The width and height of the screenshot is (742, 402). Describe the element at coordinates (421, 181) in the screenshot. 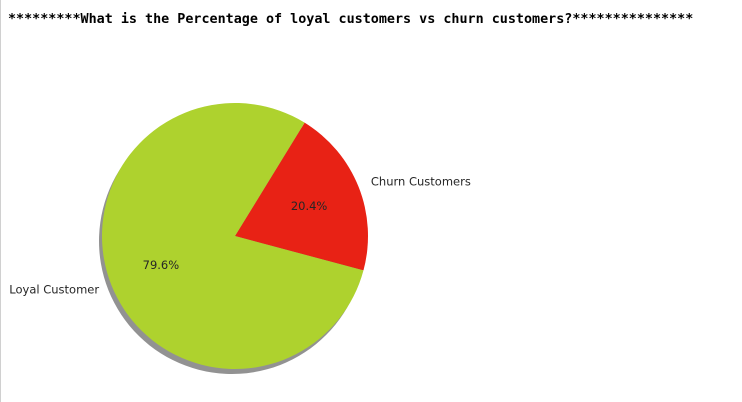

I see `category-label-churn-customers: Churn Customers` at that location.